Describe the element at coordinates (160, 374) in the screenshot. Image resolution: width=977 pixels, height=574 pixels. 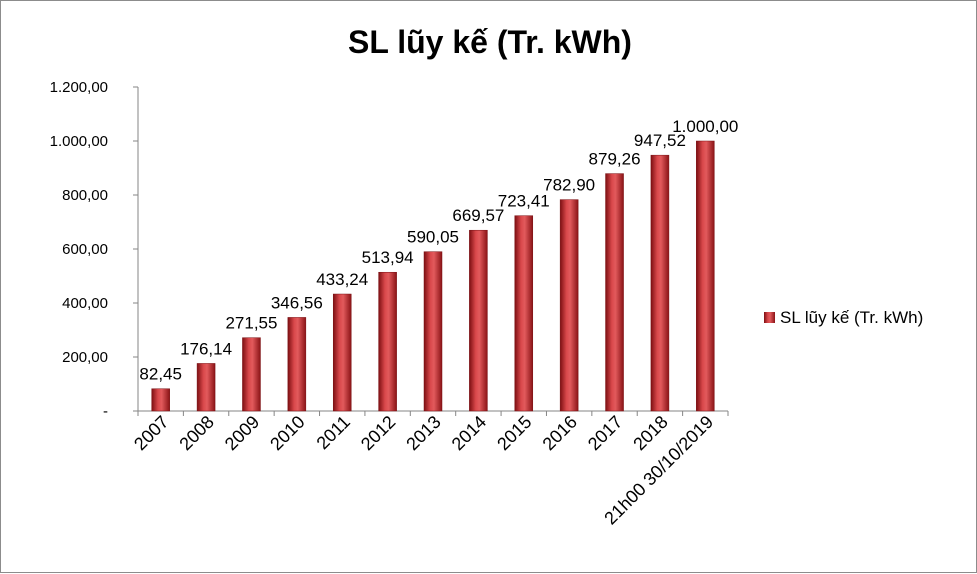
I see `data-label: 82,45` at that location.